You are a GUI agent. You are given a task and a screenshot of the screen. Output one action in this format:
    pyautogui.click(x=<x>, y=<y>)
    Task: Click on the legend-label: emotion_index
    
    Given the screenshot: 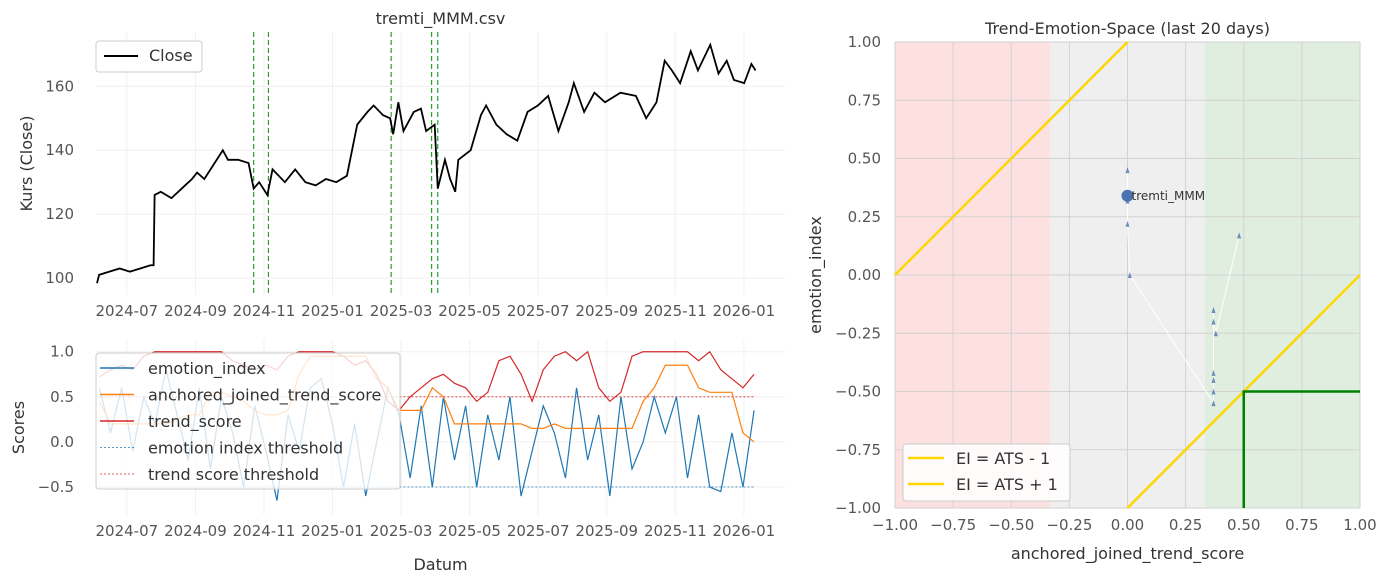 What is the action you would take?
    pyautogui.click(x=207, y=369)
    